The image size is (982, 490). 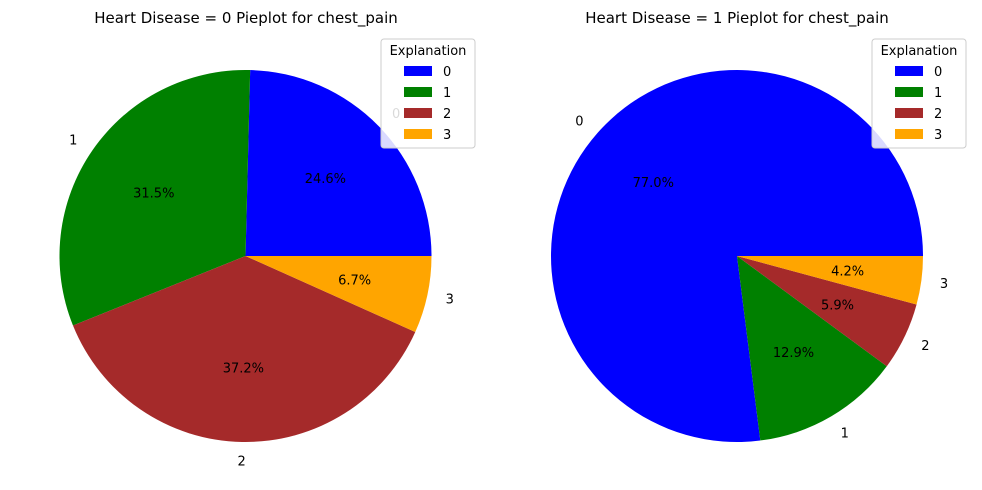 What do you see at coordinates (354, 280) in the screenshot?
I see `slice-percent-label-3: 6.7%` at bounding box center [354, 280].